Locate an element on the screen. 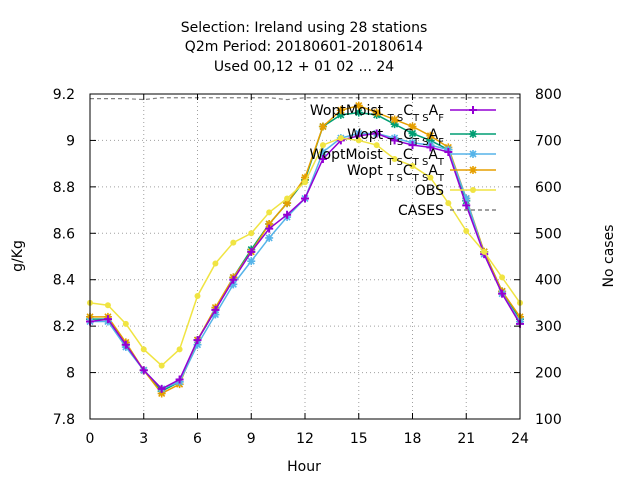 The width and height of the screenshot is (640, 480). legend-label: CASES is located at coordinates (421, 211).